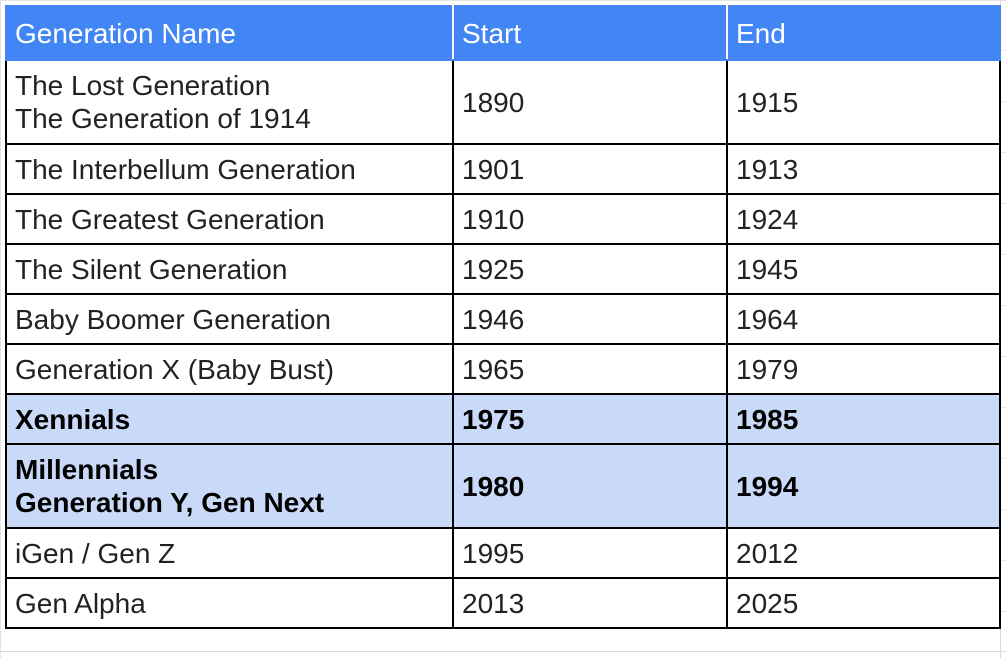  I want to click on cell-end: 2025, so click(863, 603).